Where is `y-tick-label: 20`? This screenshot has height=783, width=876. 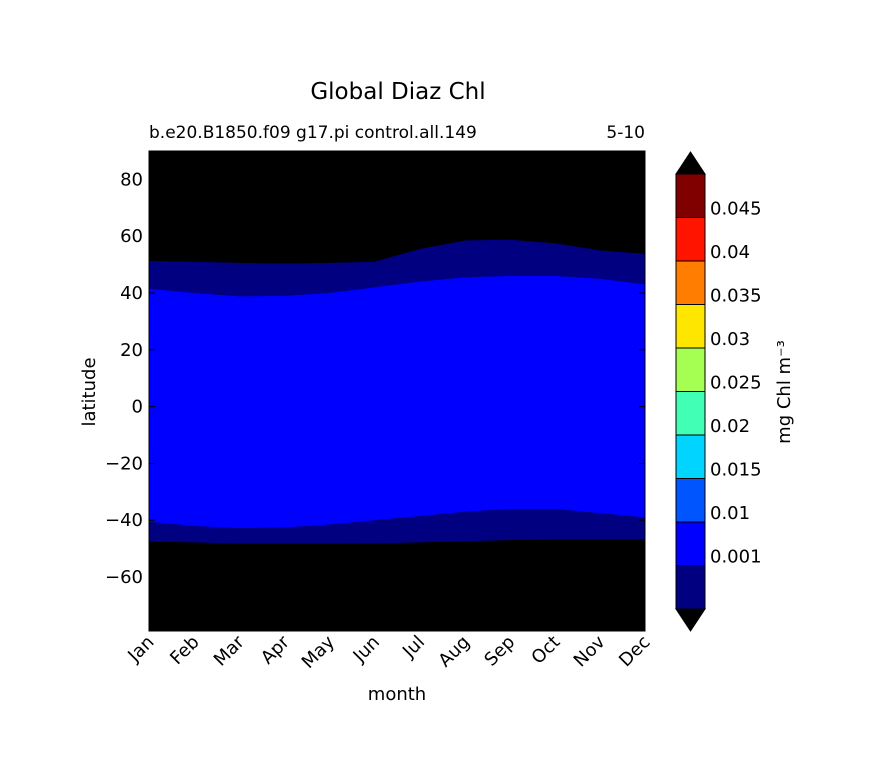 y-tick-label: 20 is located at coordinates (131, 350).